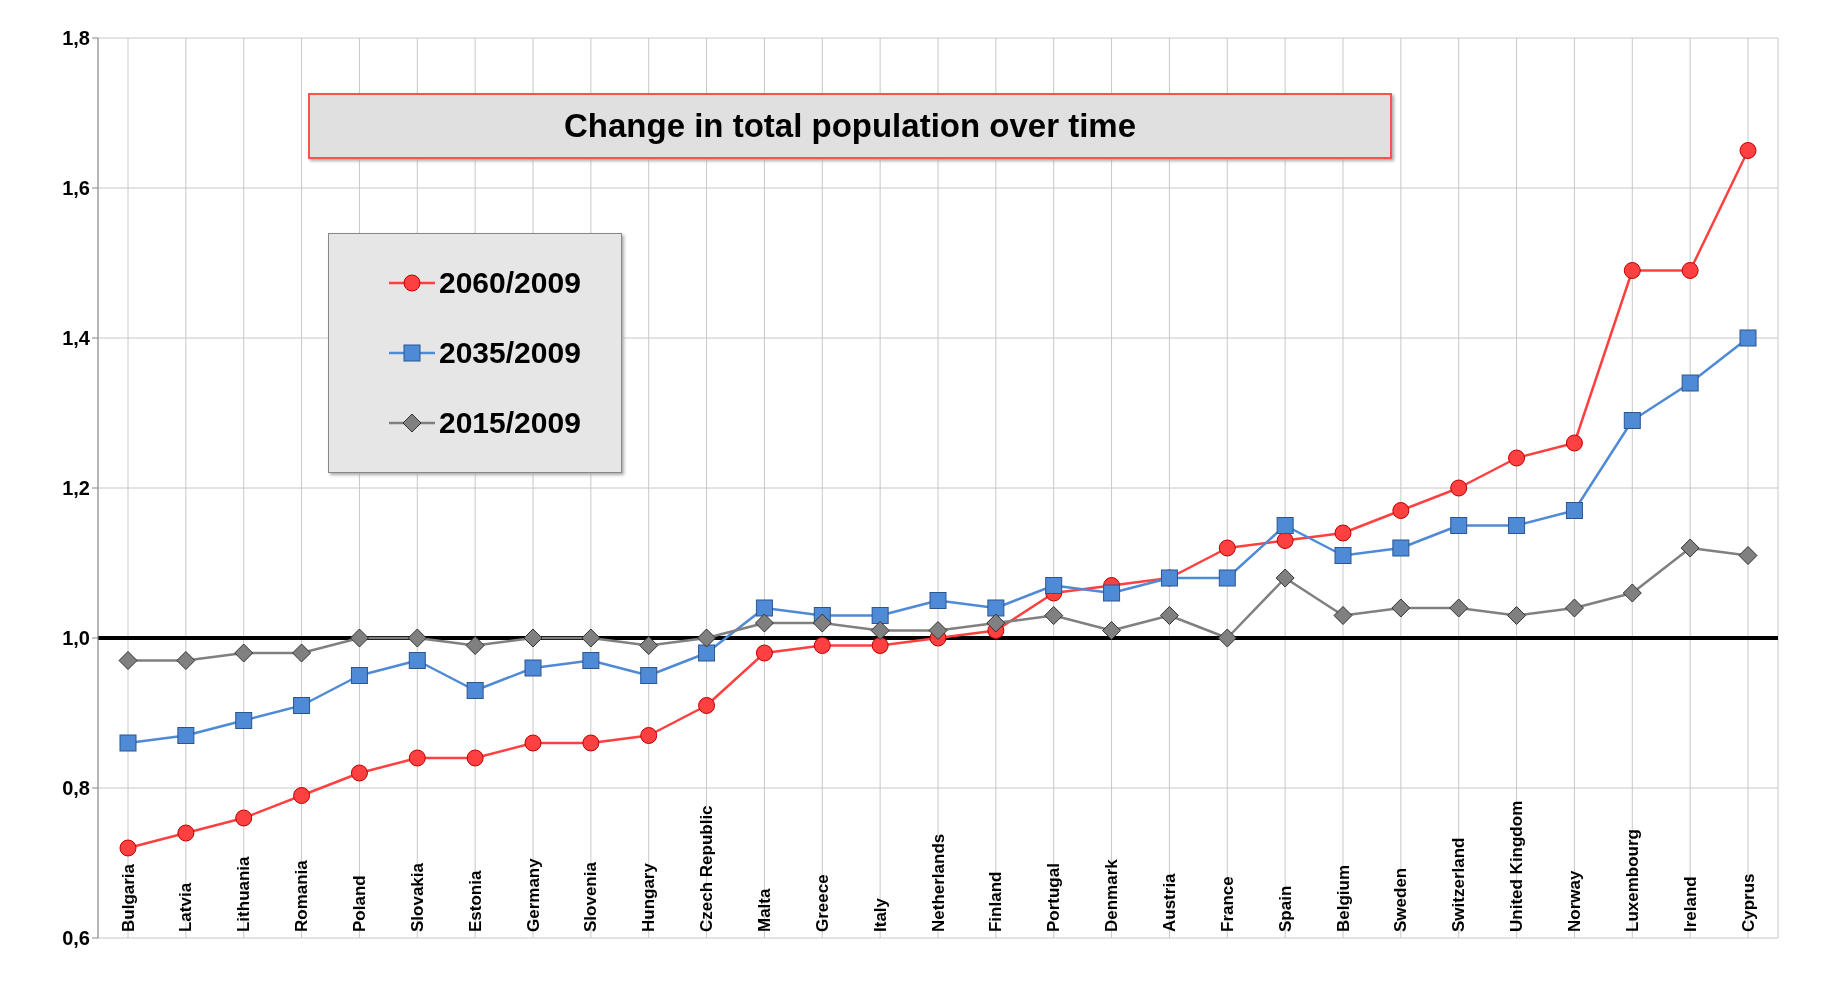 The height and width of the screenshot is (987, 1837). I want to click on y-tick-label: 1,4, so click(76, 338).